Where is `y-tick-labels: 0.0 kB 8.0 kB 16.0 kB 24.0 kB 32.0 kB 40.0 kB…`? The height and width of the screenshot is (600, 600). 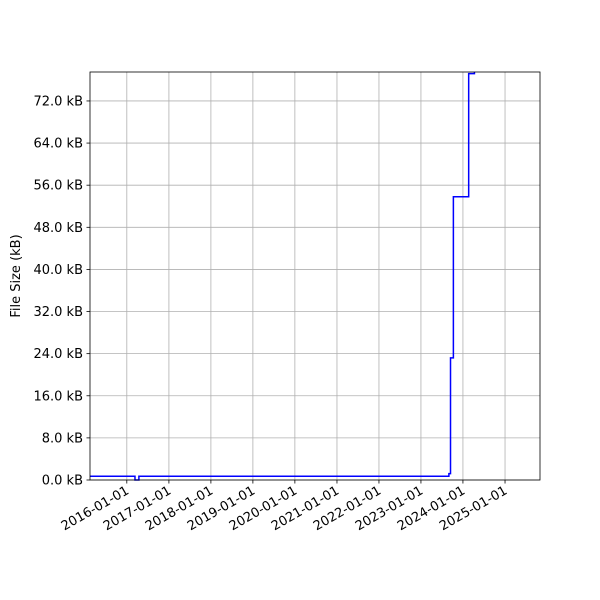
y-tick-labels: 0.0 kB 8.0 kB 16.0 kB 24.0 kB 32.0 kB 40.0 kB… is located at coordinates (58, 291).